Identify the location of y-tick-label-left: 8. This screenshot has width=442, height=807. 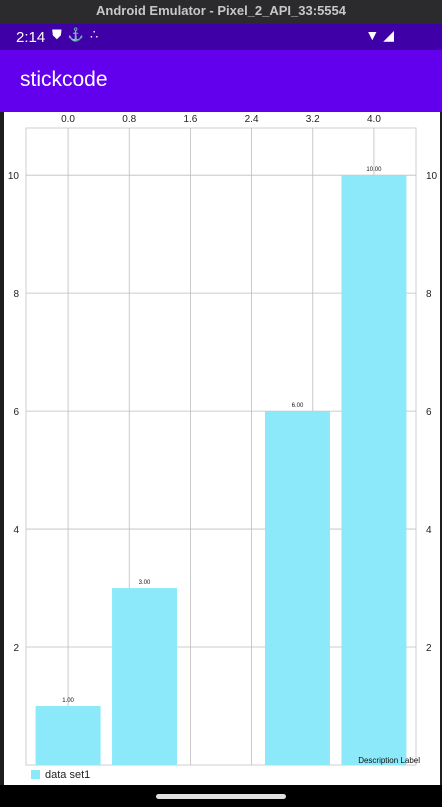
(16, 294).